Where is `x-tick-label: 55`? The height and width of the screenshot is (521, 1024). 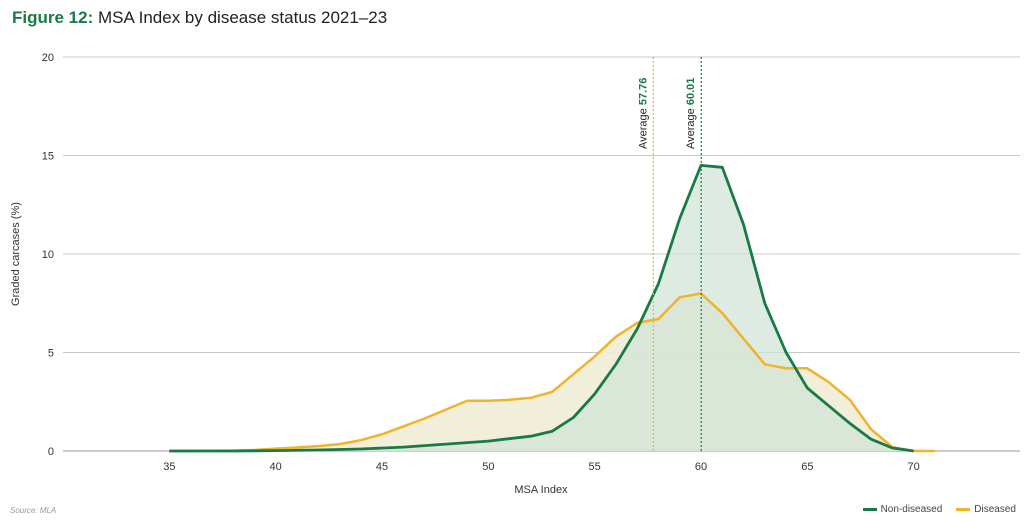 x-tick-label: 55 is located at coordinates (595, 467).